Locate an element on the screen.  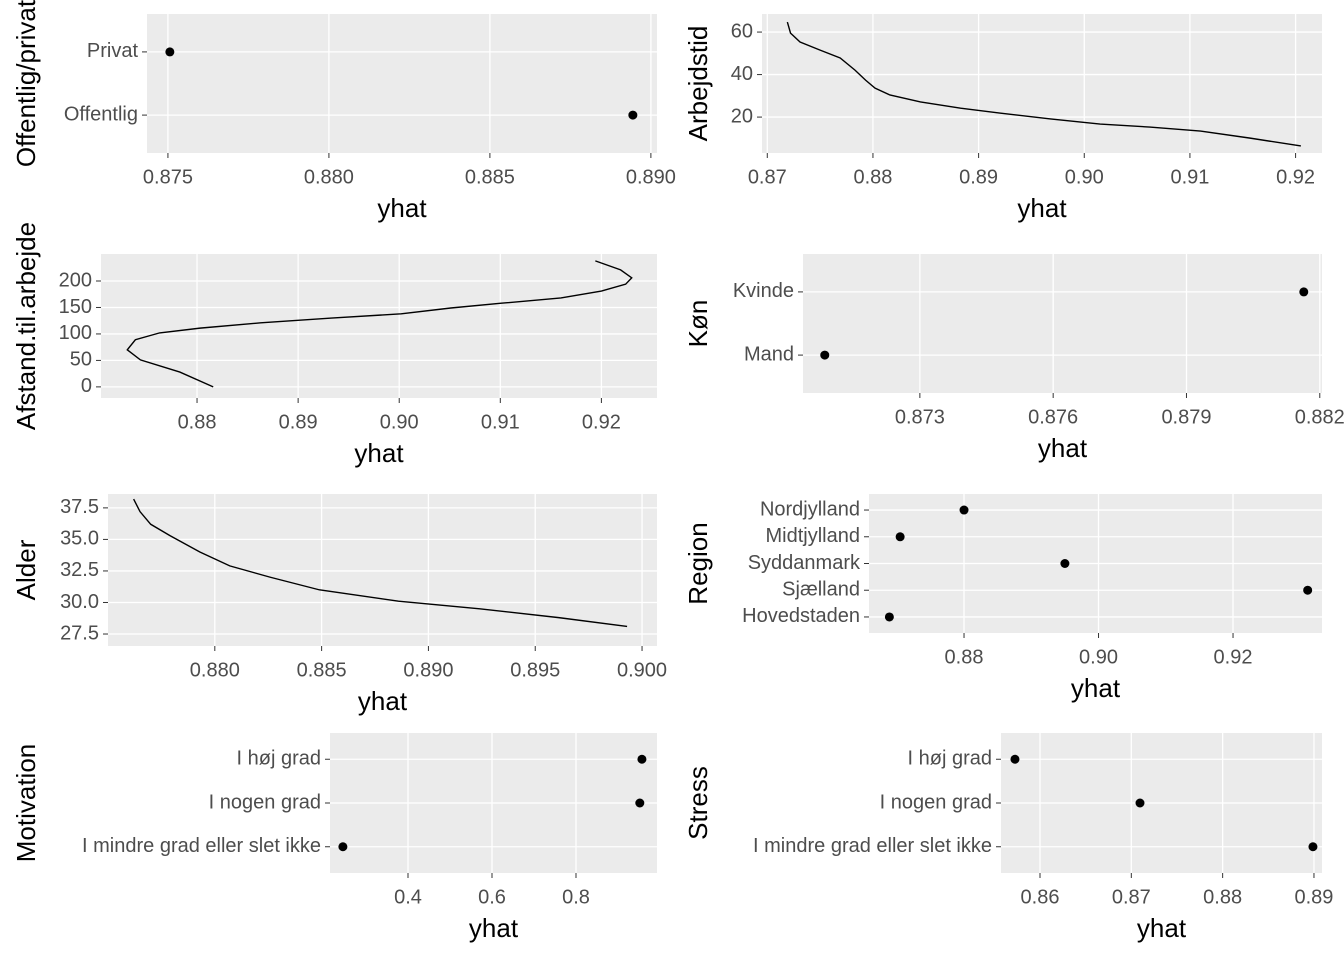
y-tick-label: 27.5 is located at coordinates (79, 633).